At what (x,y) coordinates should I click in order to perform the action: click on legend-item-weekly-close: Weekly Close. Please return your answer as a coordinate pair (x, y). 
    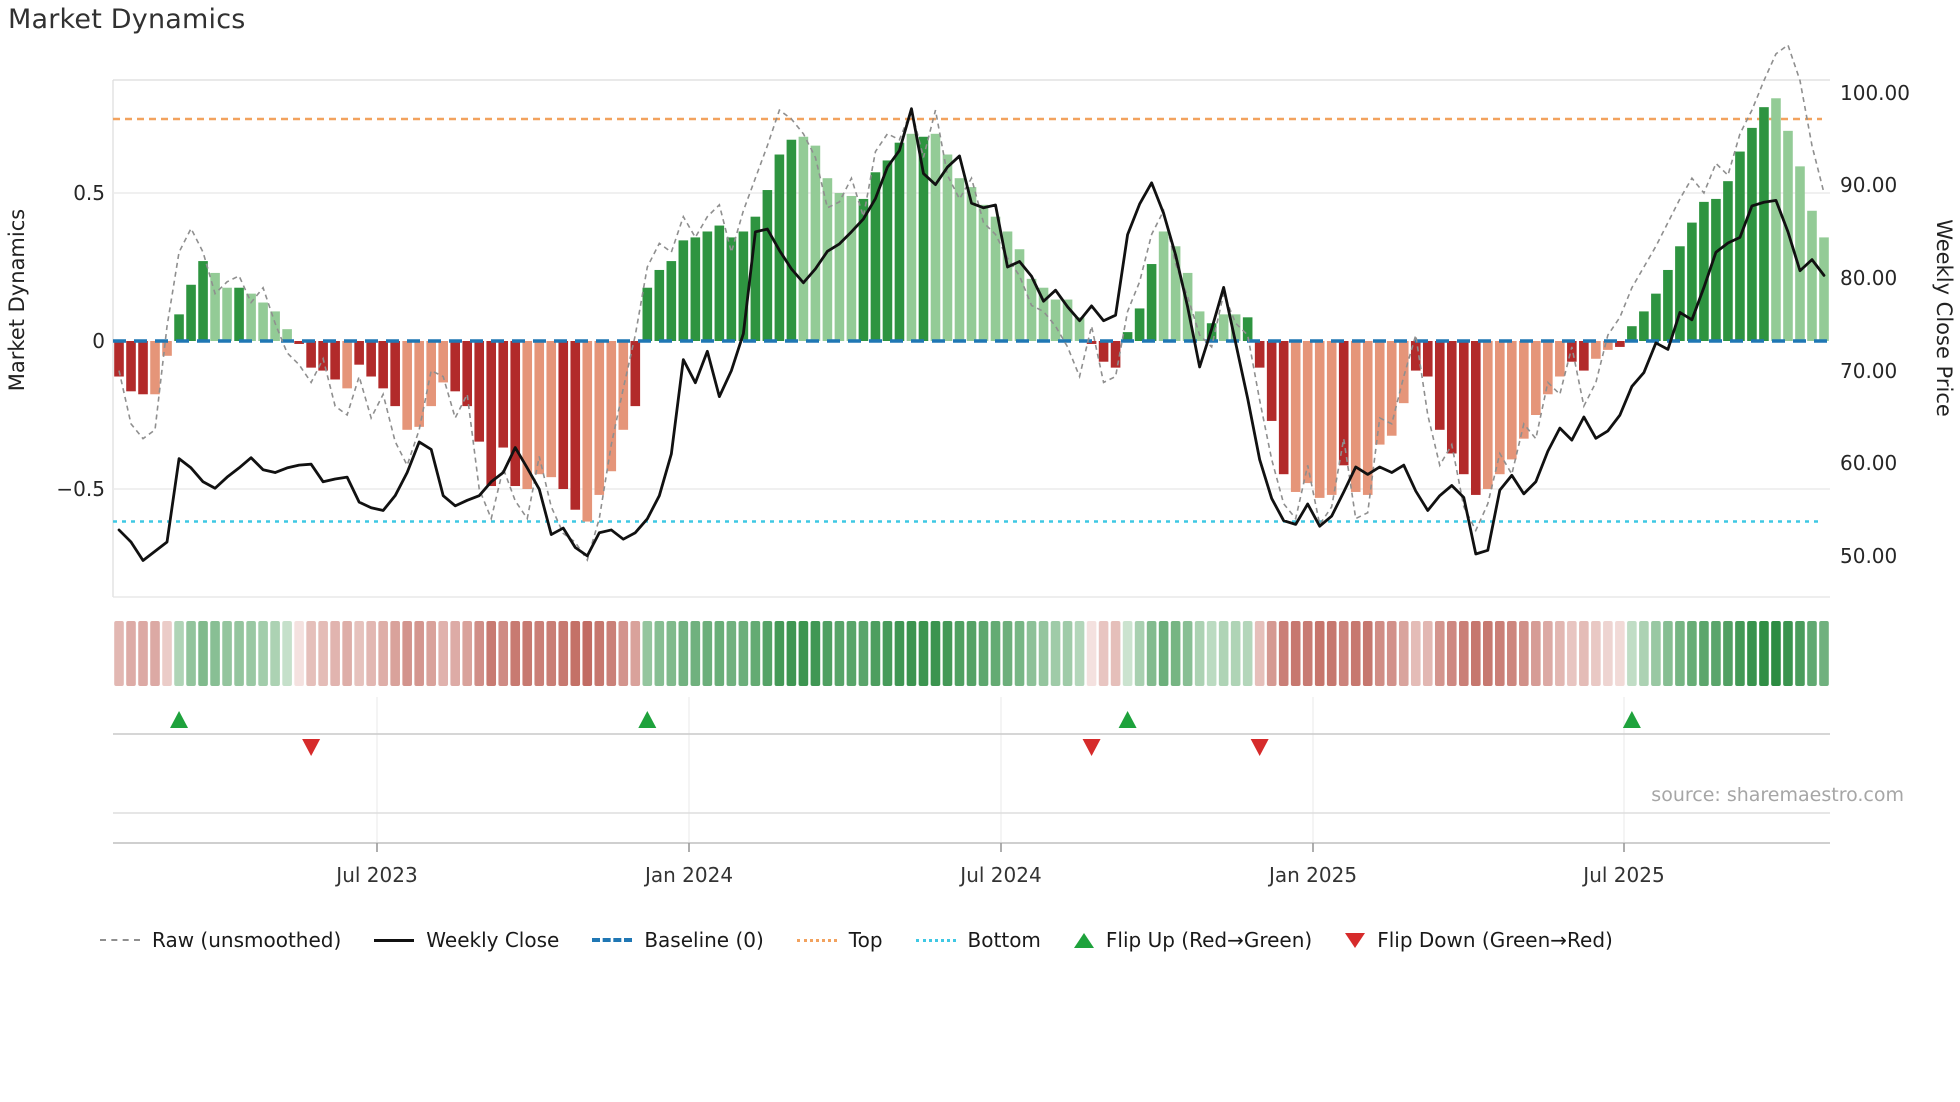
    Looking at the image, I should click on (466, 940).